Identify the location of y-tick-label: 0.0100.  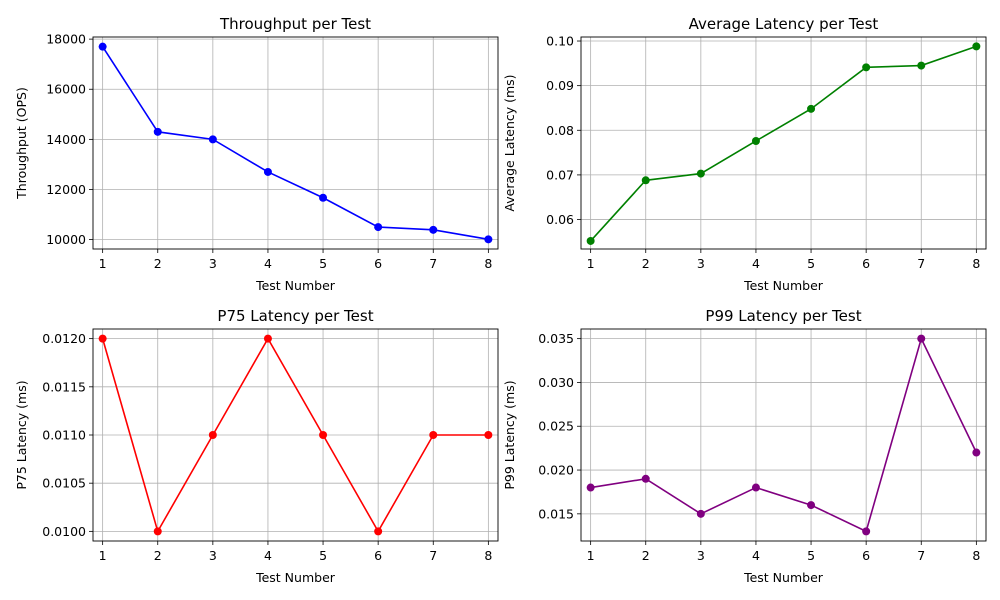
(64, 531).